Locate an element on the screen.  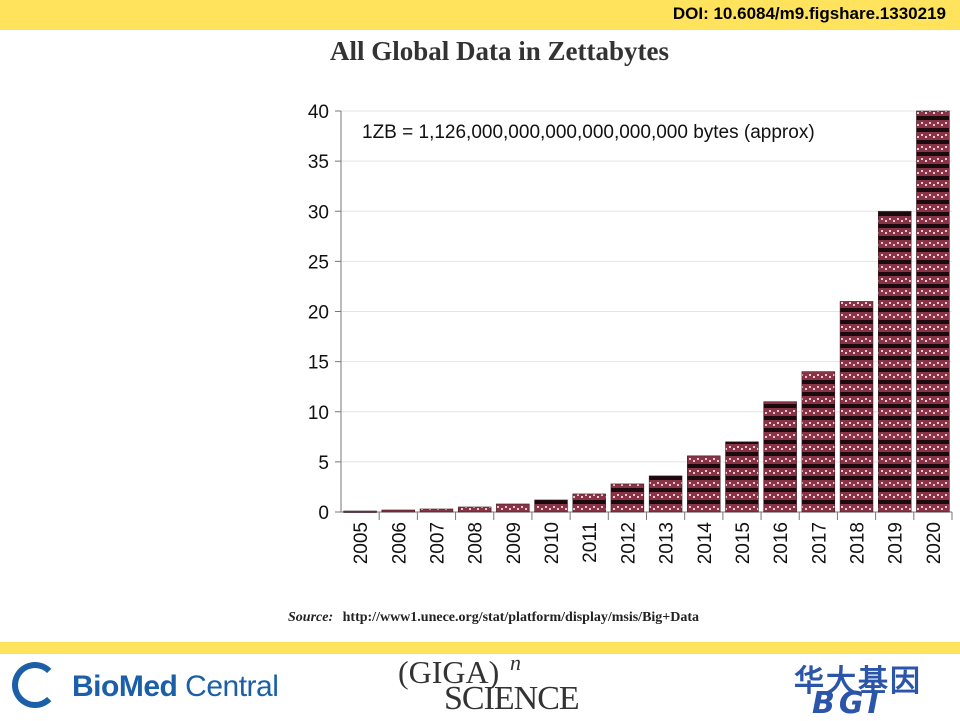
bgi-logo: 华大基因 BGI is located at coordinates (870, 688).